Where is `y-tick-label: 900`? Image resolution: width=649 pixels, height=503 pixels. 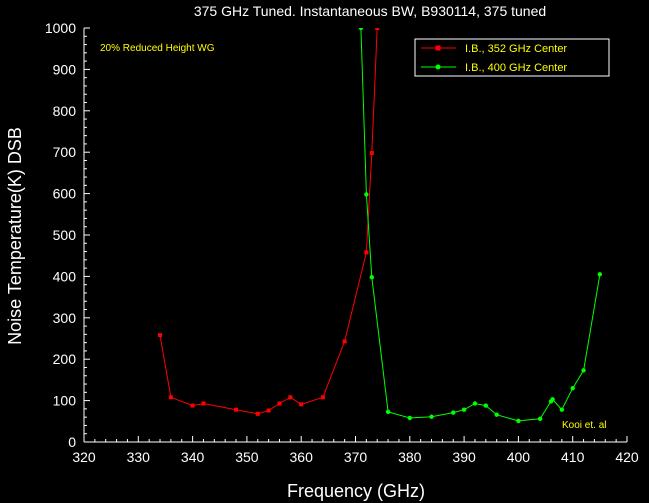
y-tick-label: 900 is located at coordinates (65, 69).